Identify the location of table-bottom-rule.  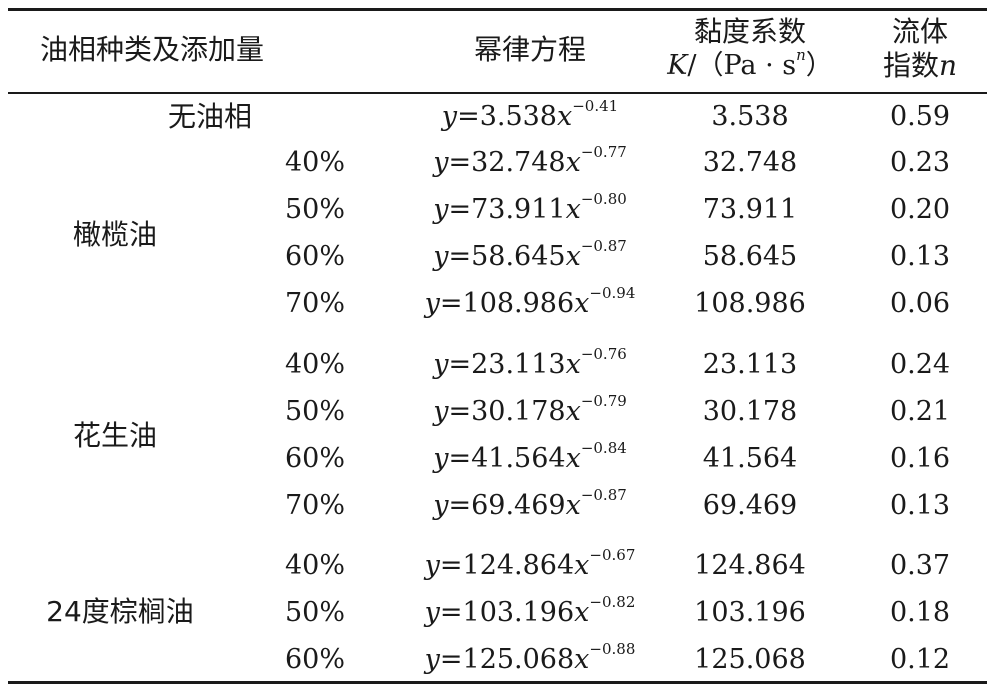
(497, 682).